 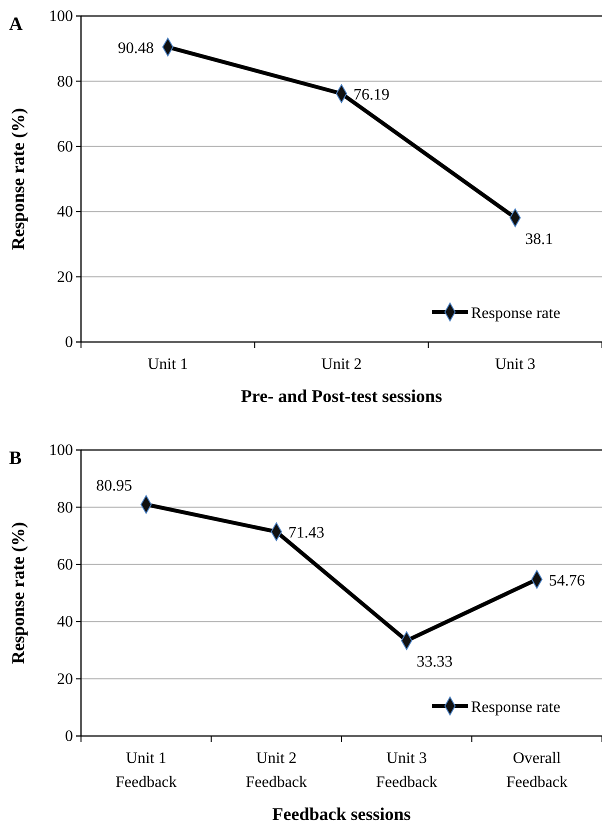 I want to click on x-axis-title: Pre- and Post-test sessions, so click(x=341, y=396).